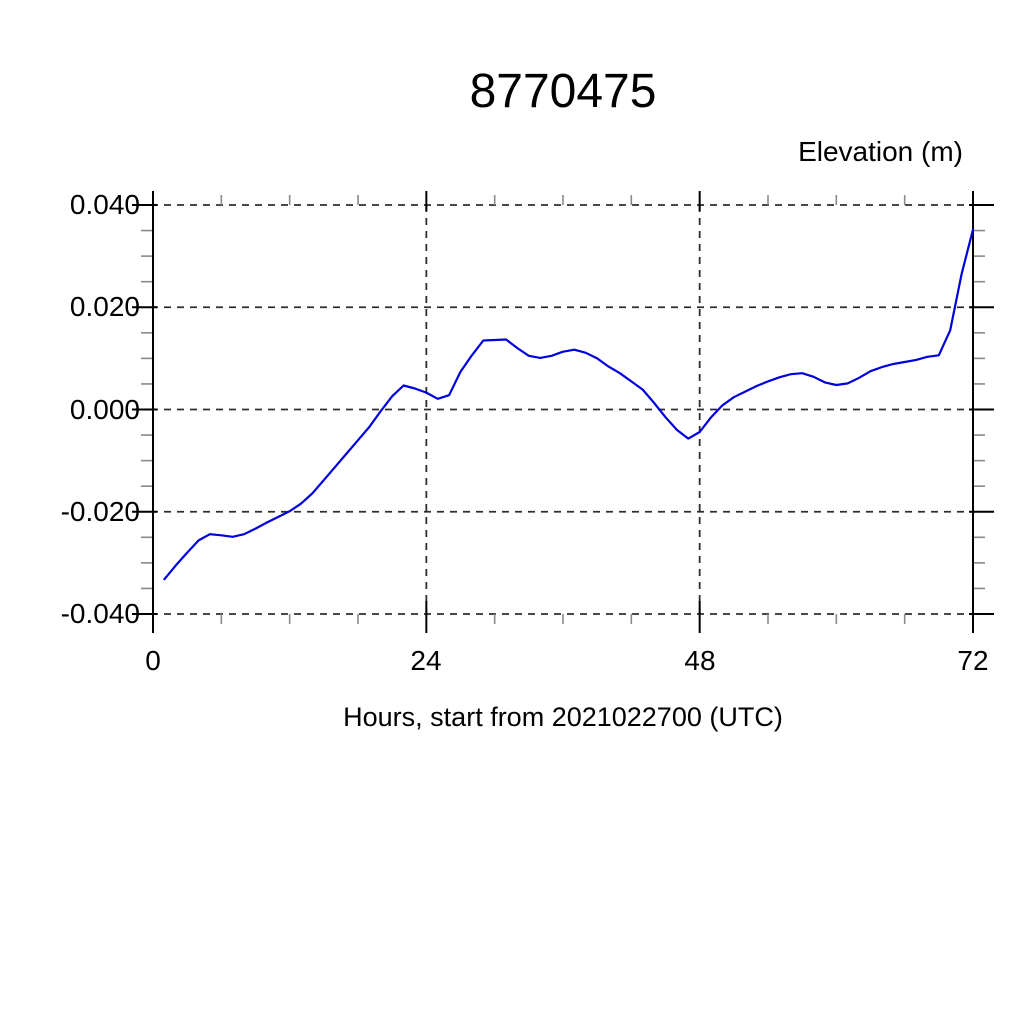 This screenshot has height=1024, width=1024. I want to click on y-tick-label: 0.020, so click(104, 306).